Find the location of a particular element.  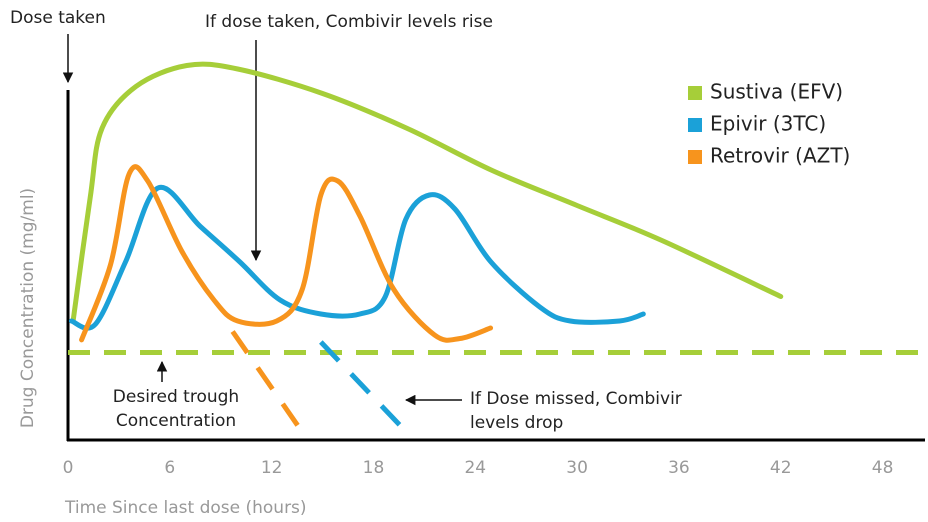

y-axis-label: Drug Concentration (mg/ml) is located at coordinates (28, 308).